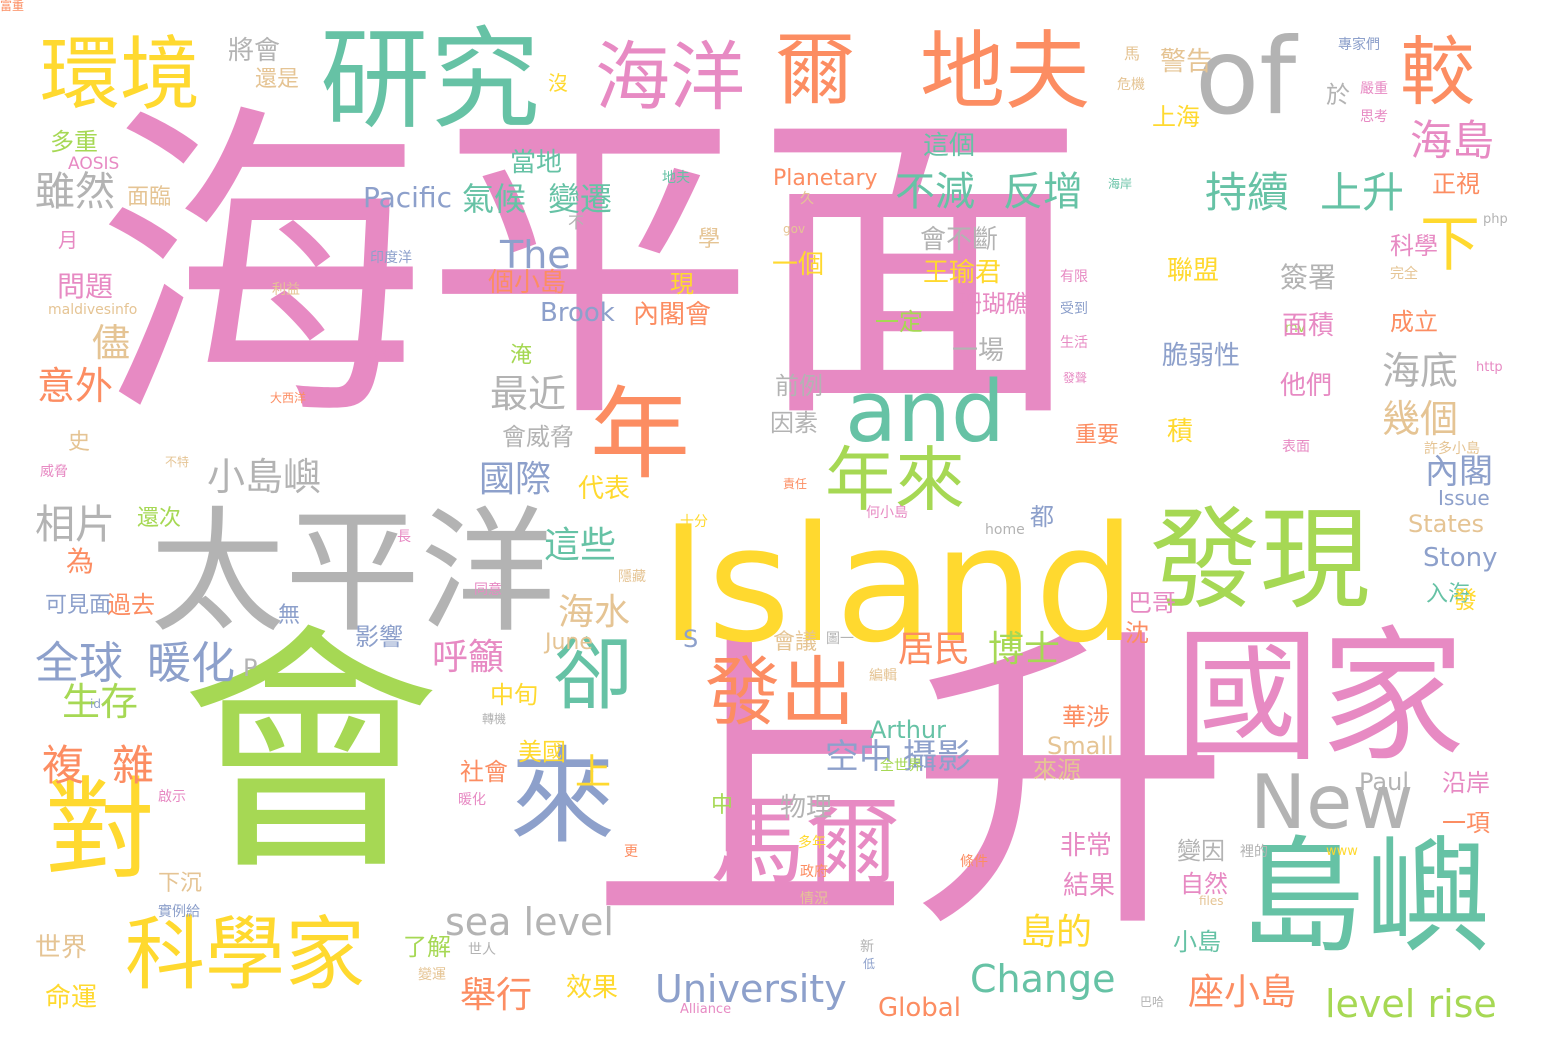  Describe the element at coordinates (672, 315) in the screenshot. I see `word-102: 內閣會` at that location.